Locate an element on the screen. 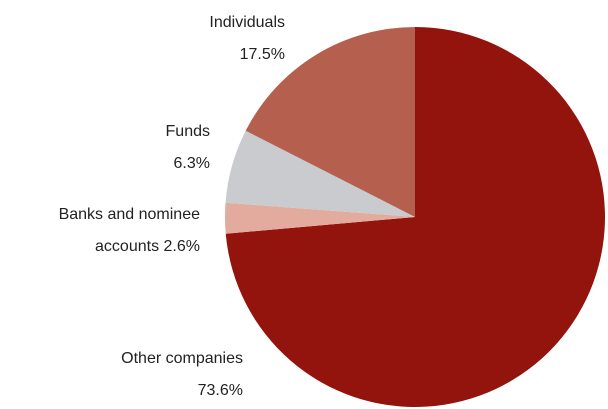 Image resolution: width=608 pixels, height=409 pixels. value-label: 73.6% is located at coordinates (220, 390).